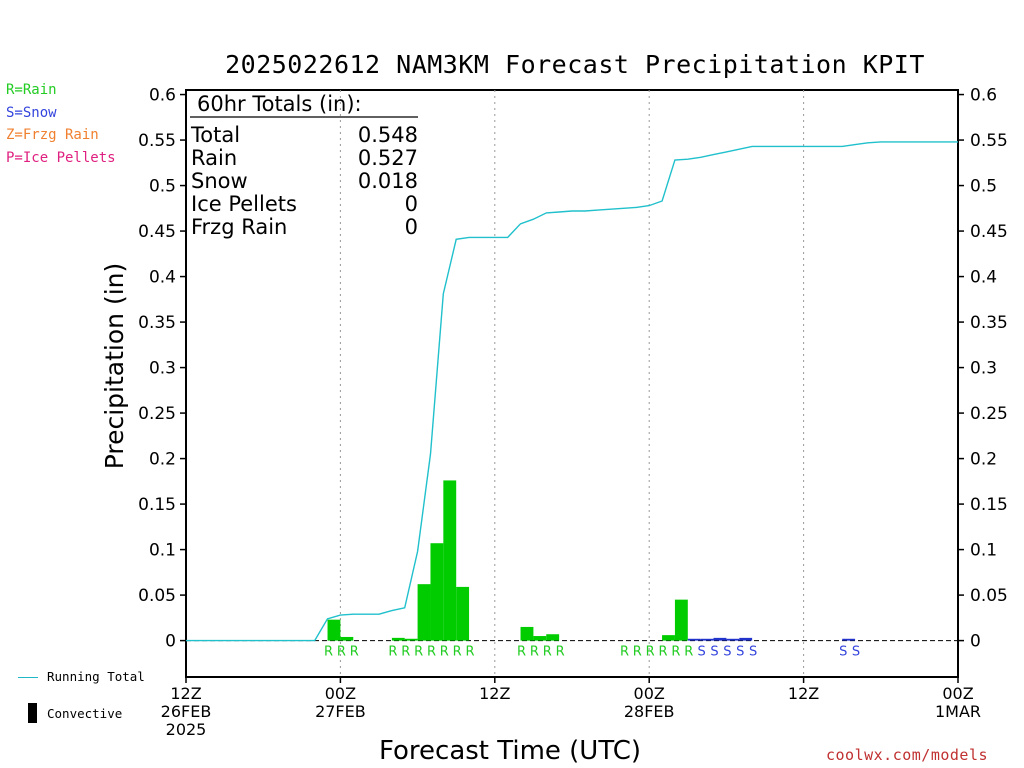 This screenshot has height=768, width=1024. I want to click on y-tick-label-right: 0.45, so click(989, 232).